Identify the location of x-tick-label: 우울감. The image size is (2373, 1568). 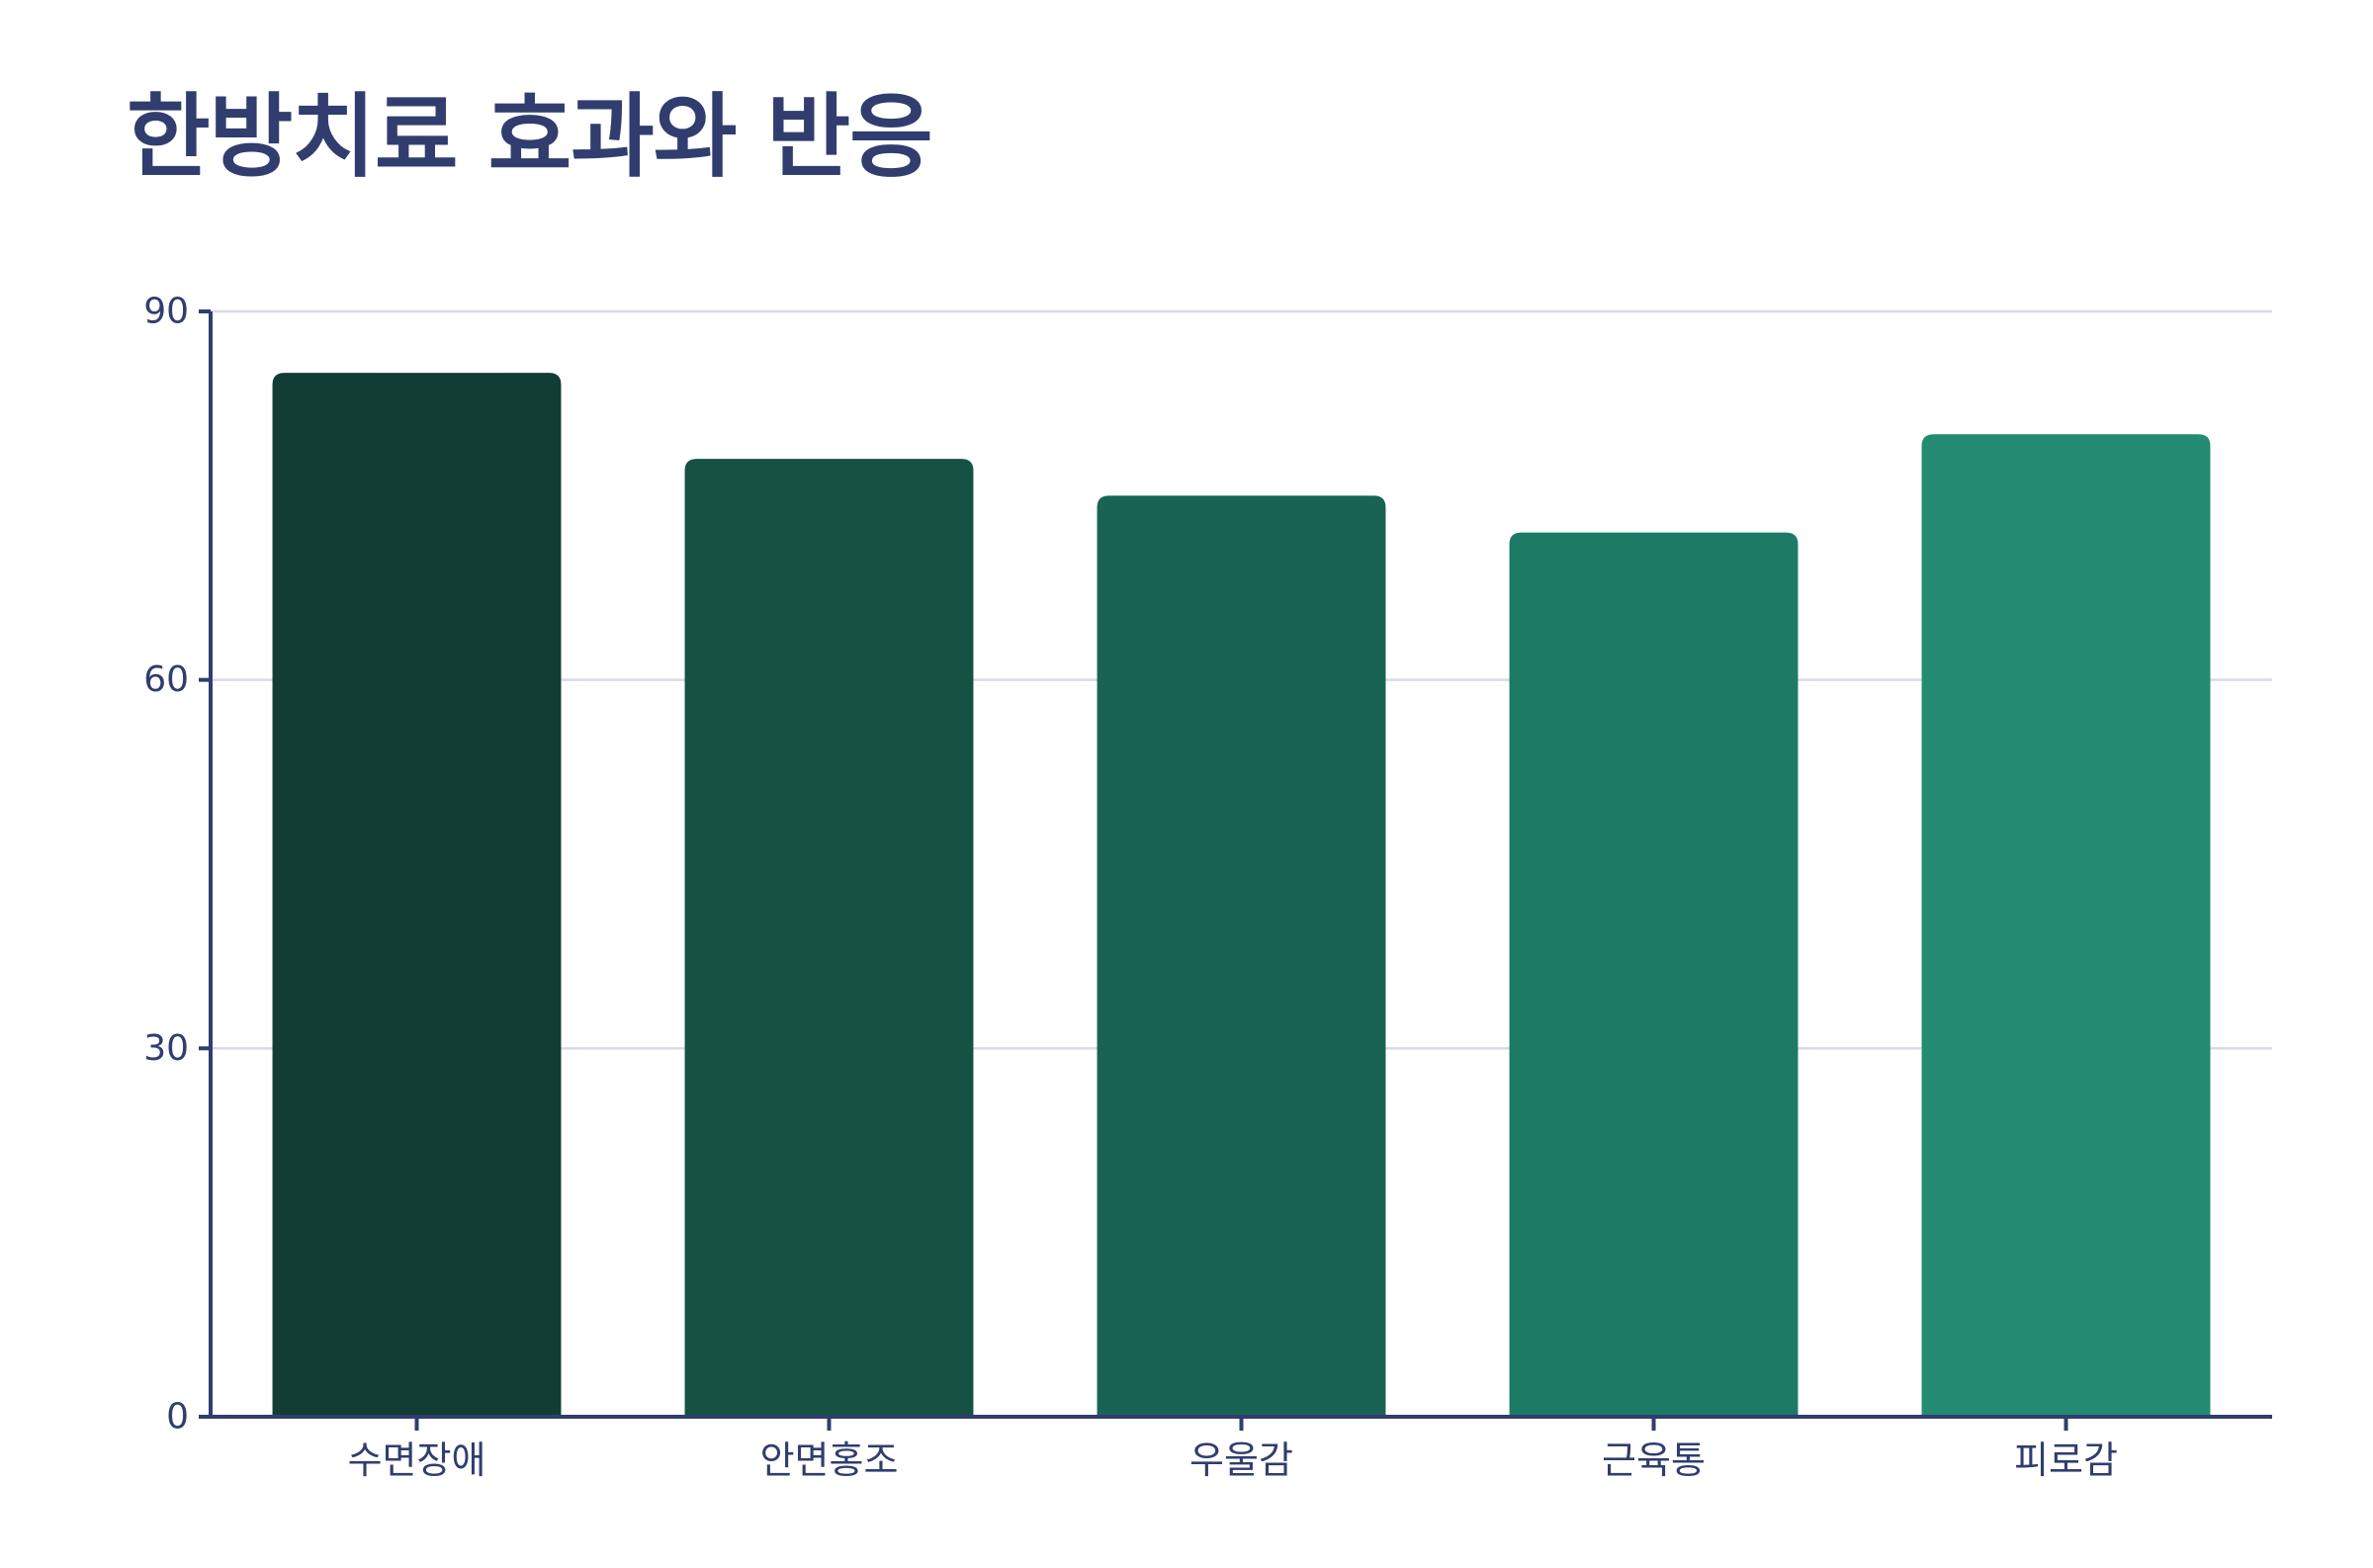
(1241, 1460).